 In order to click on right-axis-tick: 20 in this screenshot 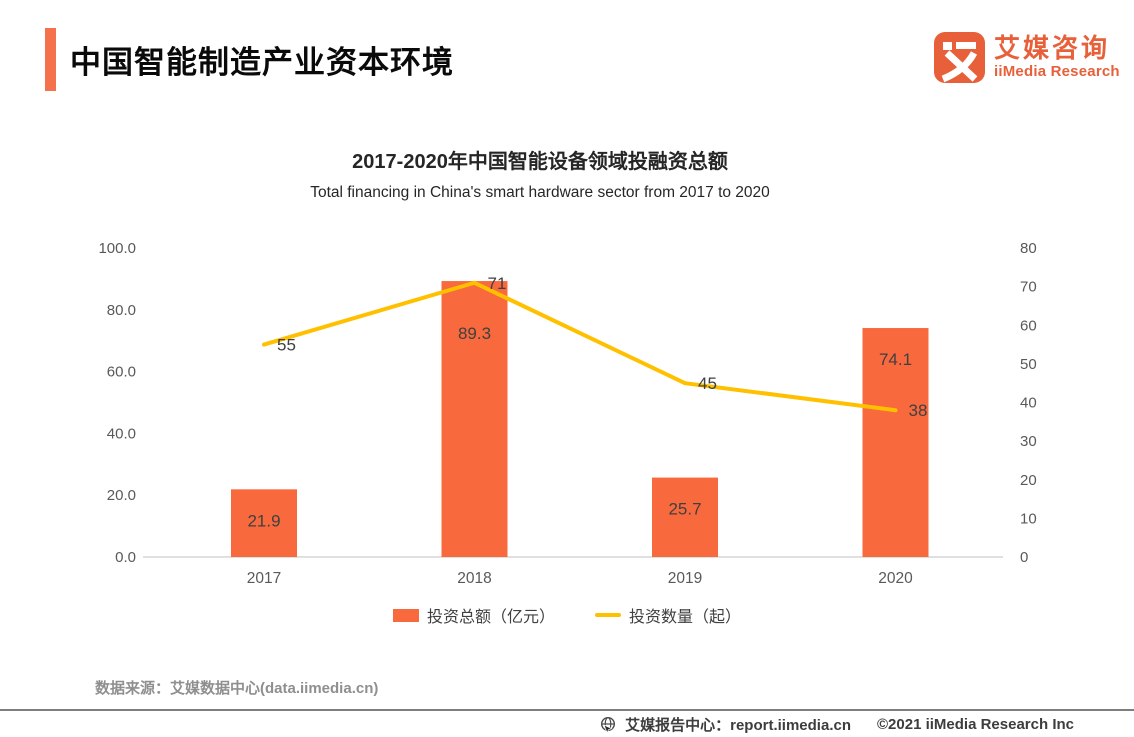, I will do `click(1028, 480)`.